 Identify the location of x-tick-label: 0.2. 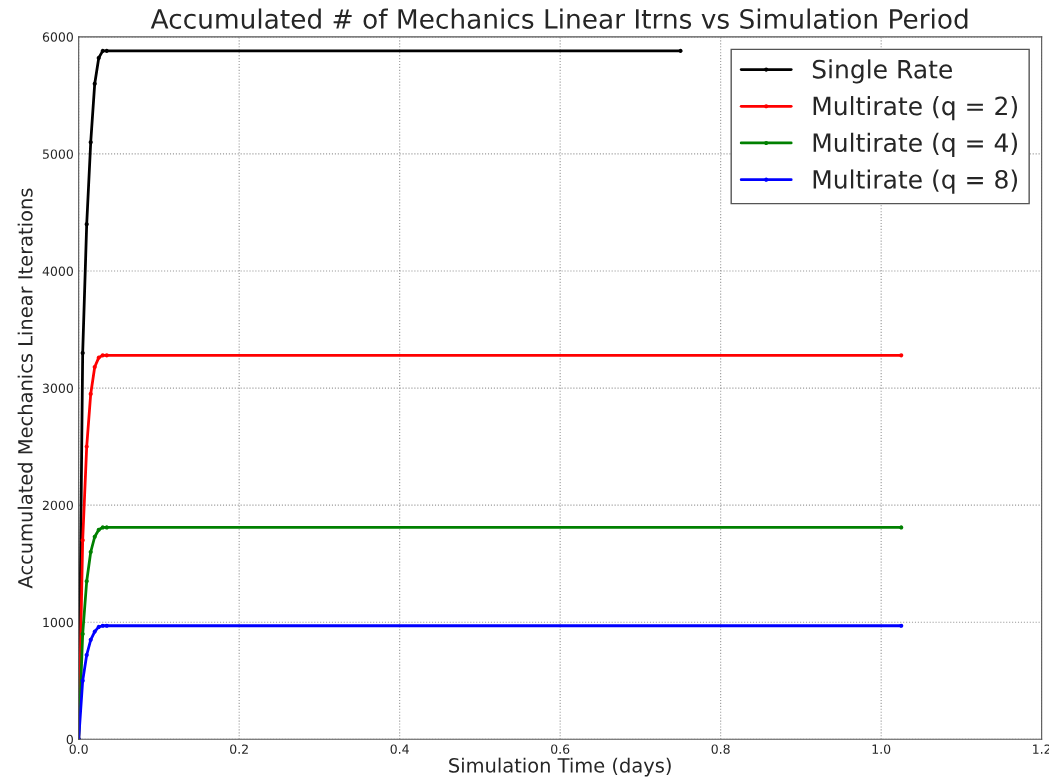
(239, 749).